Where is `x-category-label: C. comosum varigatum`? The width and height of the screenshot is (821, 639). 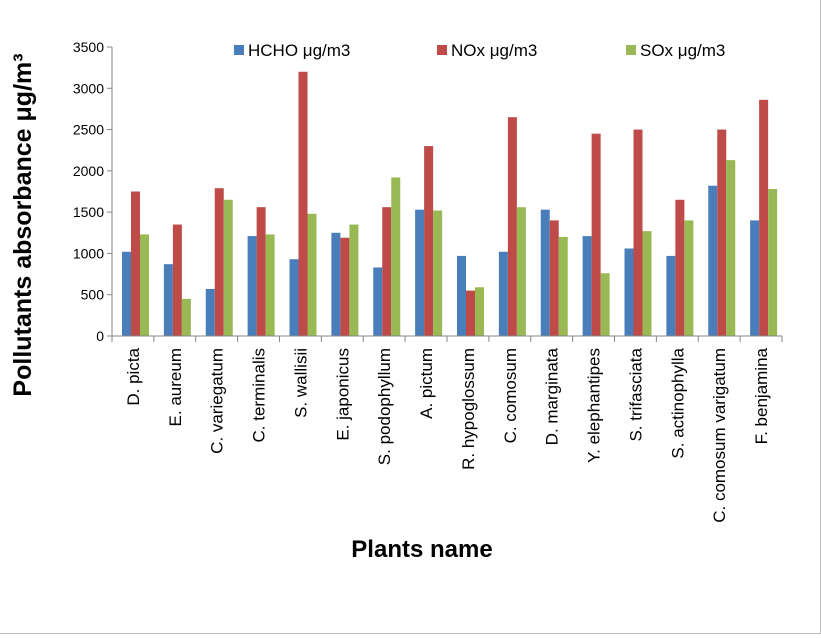
x-category-label: C. comosum varigatum is located at coordinates (719, 435).